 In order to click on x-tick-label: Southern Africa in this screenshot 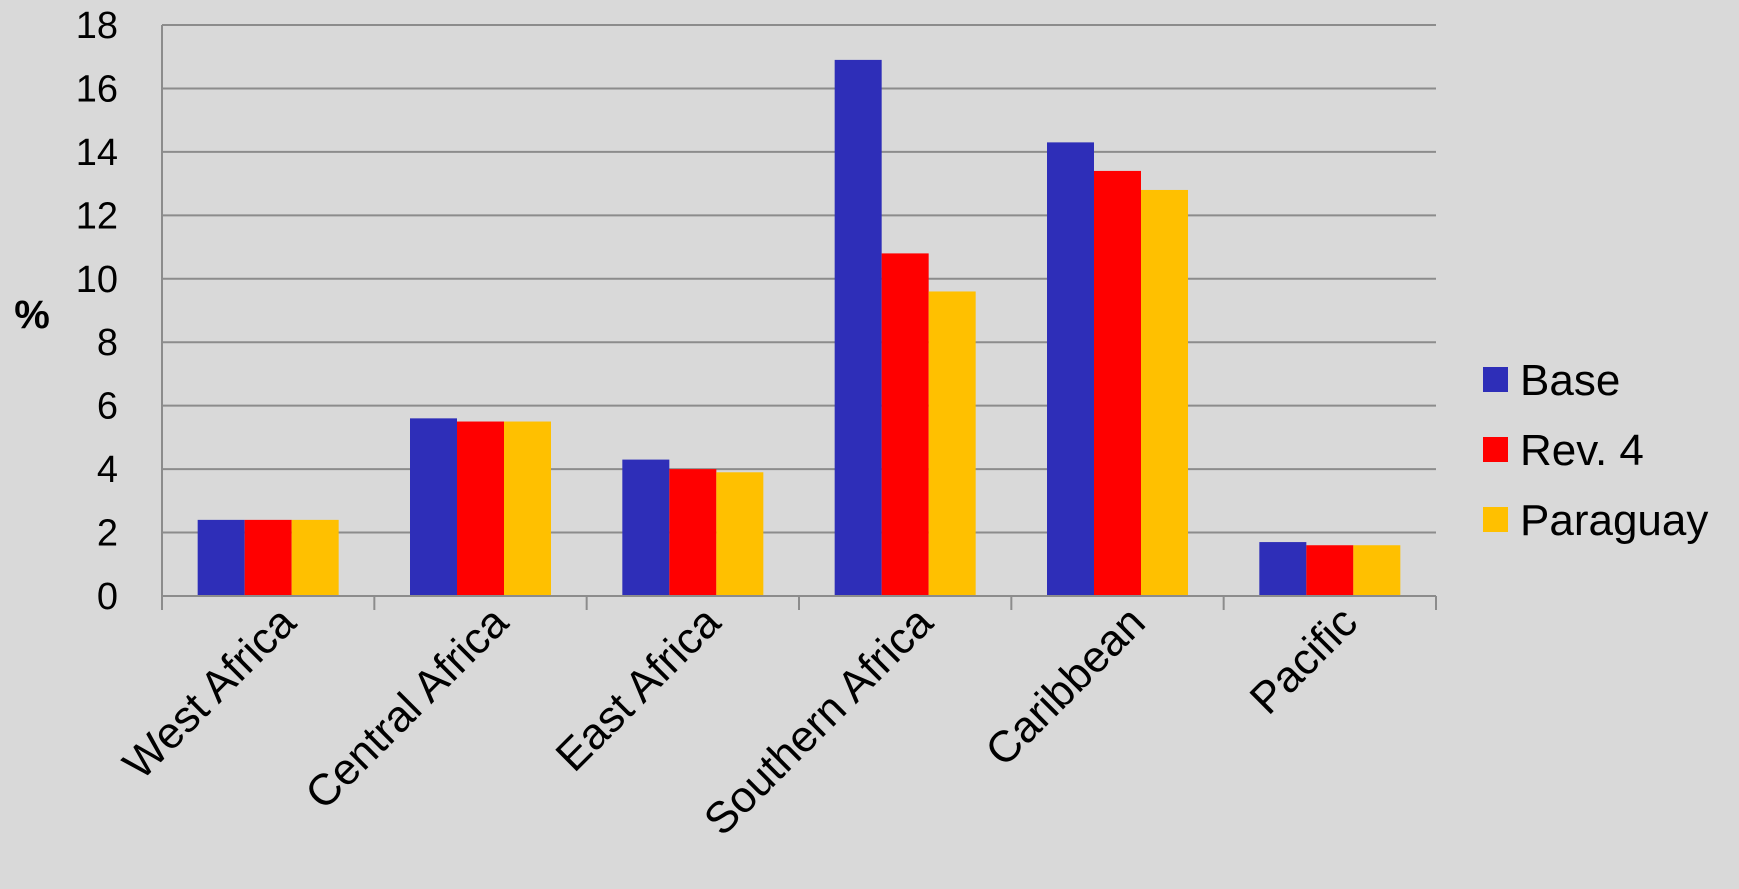, I will do `click(819, 721)`.